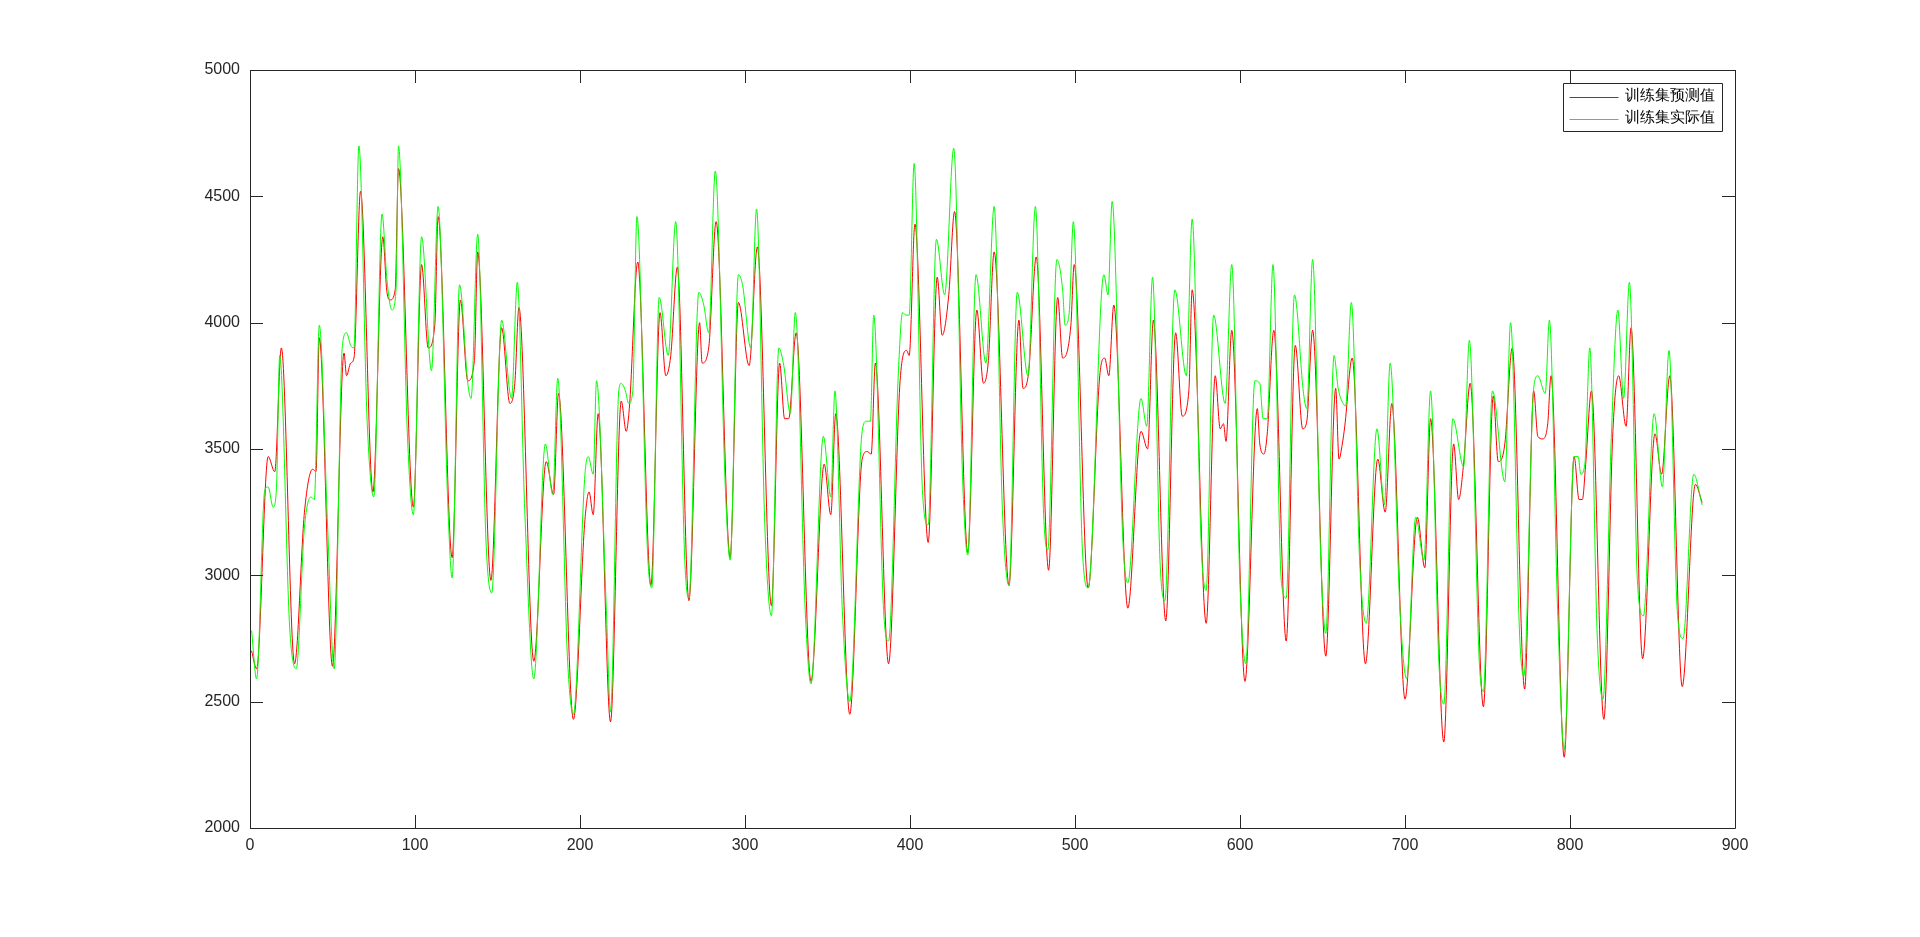 The image size is (1920, 937). I want to click on x-tick-label: 800, so click(1570, 845).